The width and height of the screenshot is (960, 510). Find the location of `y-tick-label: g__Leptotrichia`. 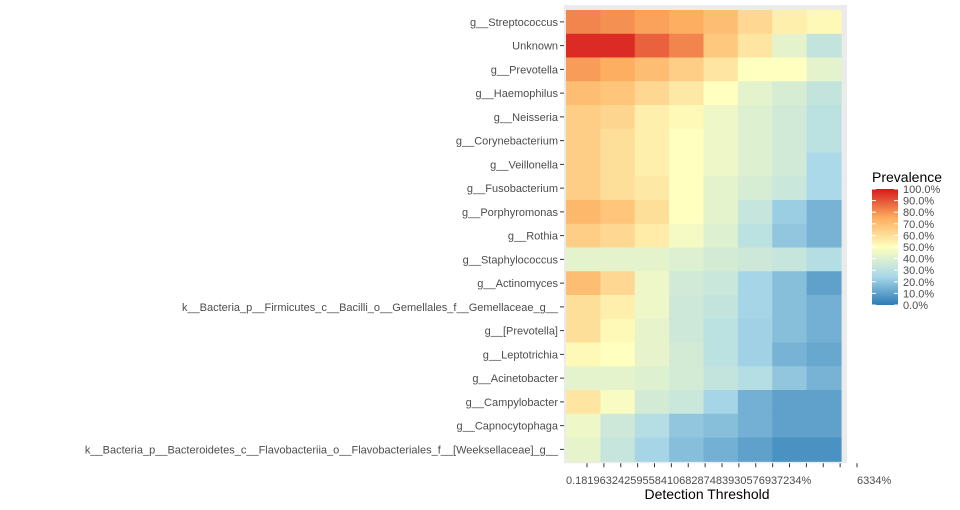

y-tick-label: g__Leptotrichia is located at coordinates (521, 355).